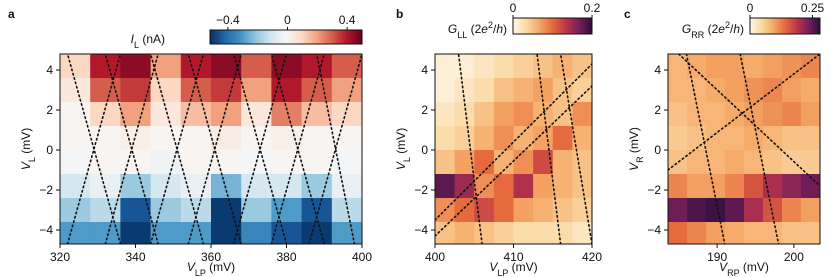  Describe the element at coordinates (727, 25) in the screenshot. I see `label-part: 2` at that location.